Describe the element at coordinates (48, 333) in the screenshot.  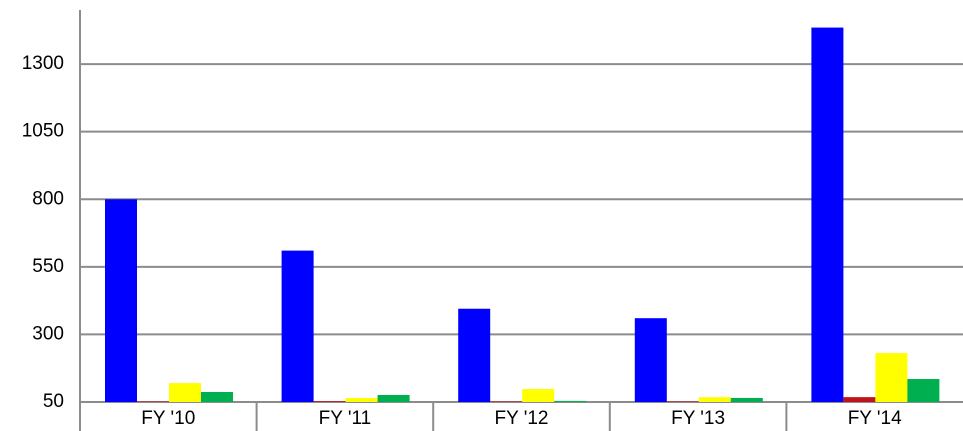
I see `y-tick-label: 300` at that location.